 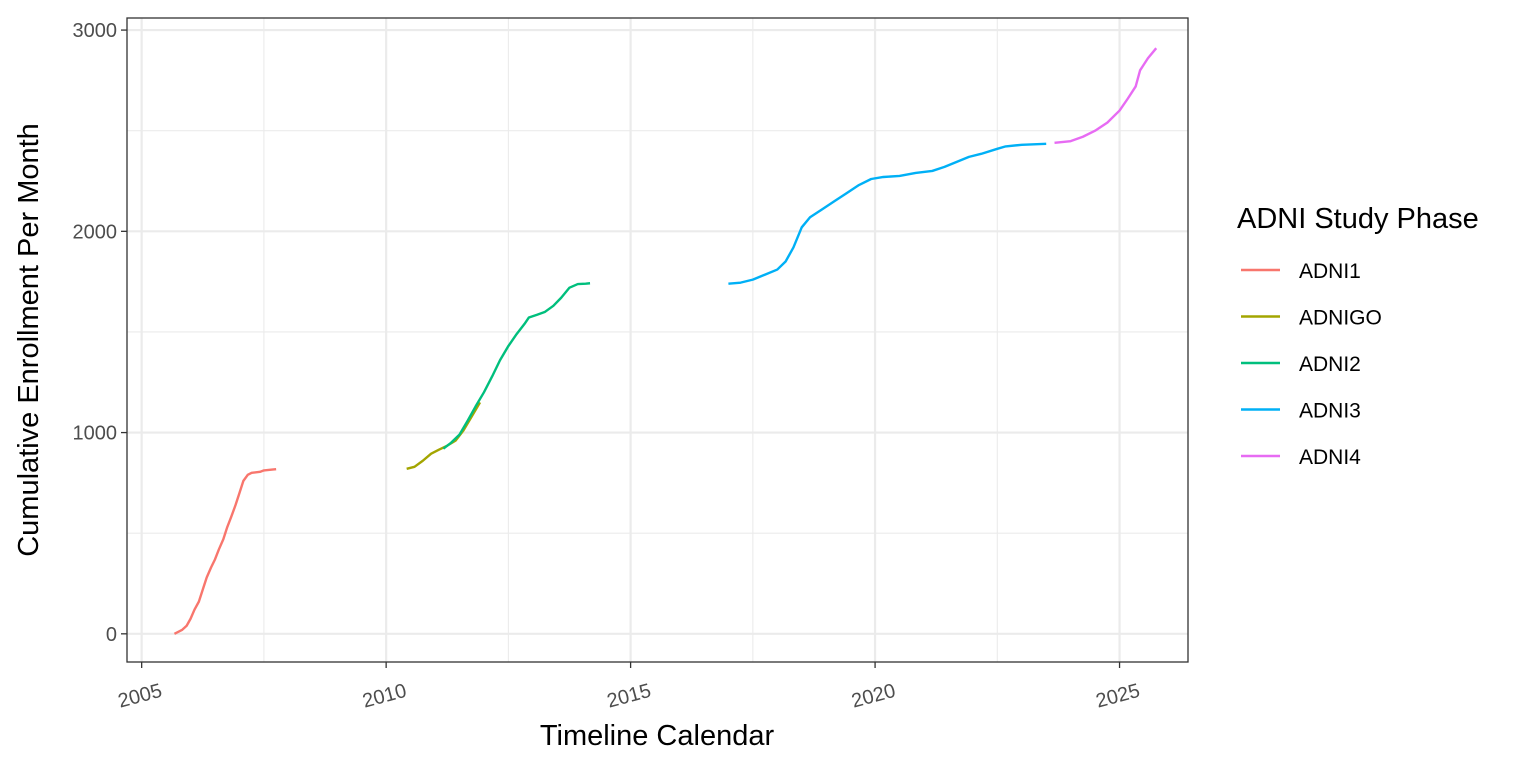 What do you see at coordinates (95, 232) in the screenshot?
I see `y-tick-label: 2000` at bounding box center [95, 232].